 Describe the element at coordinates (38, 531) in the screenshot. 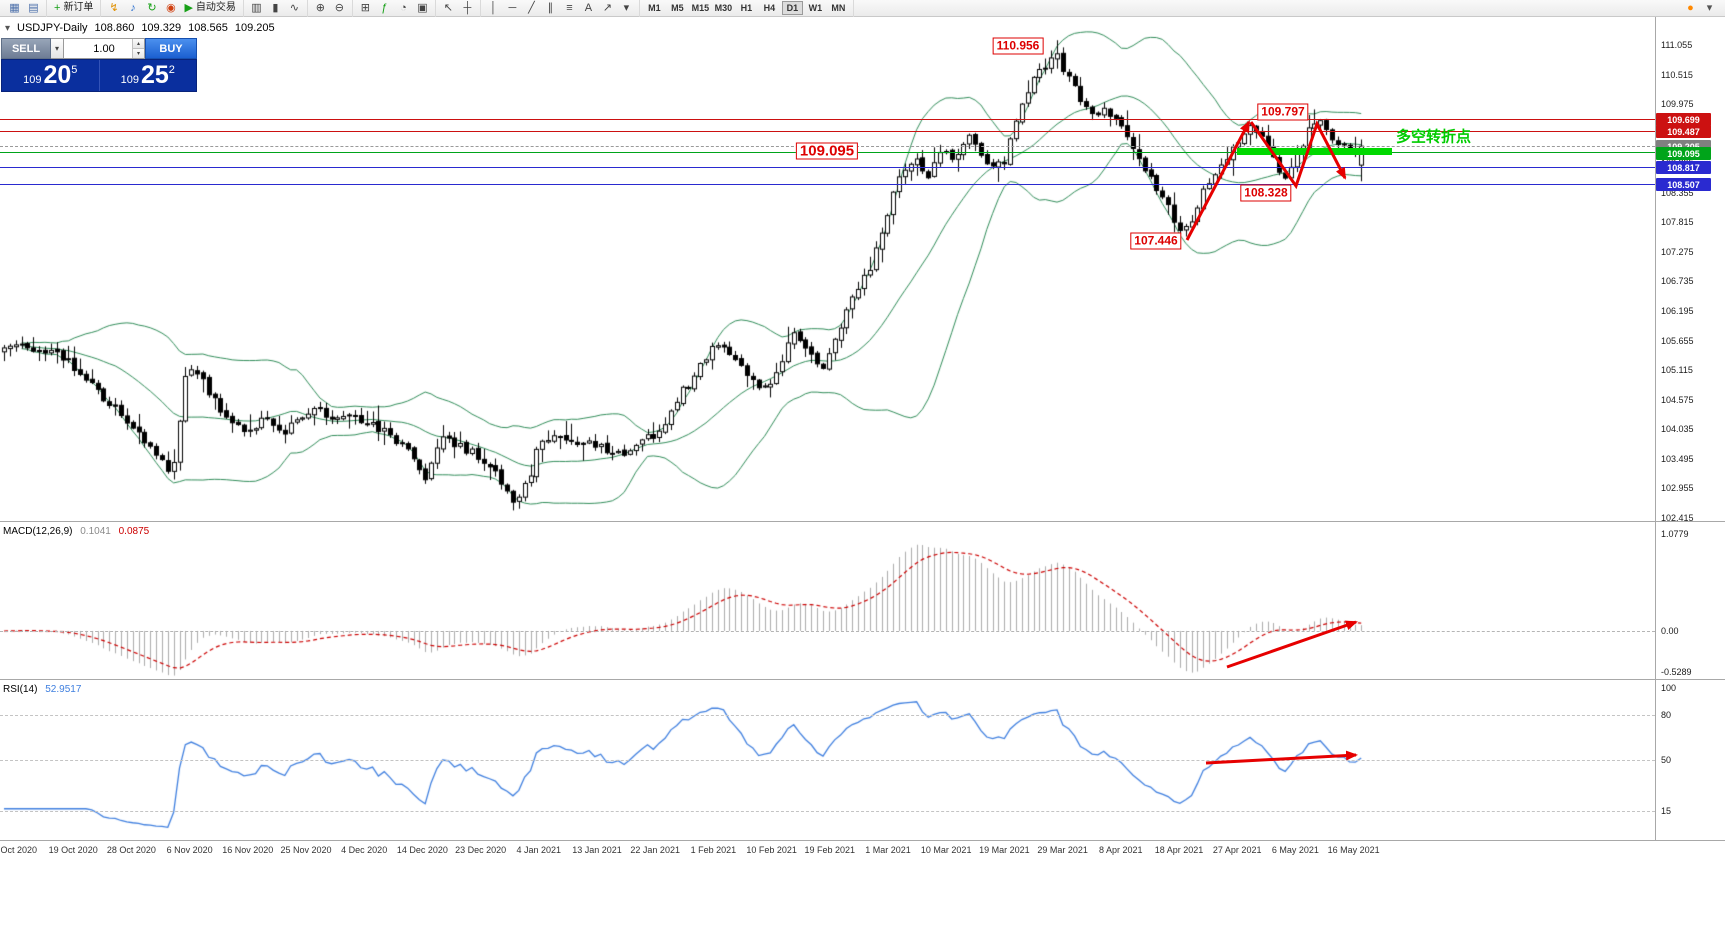

I see `macd-name: MACD(12,26,9)` at that location.